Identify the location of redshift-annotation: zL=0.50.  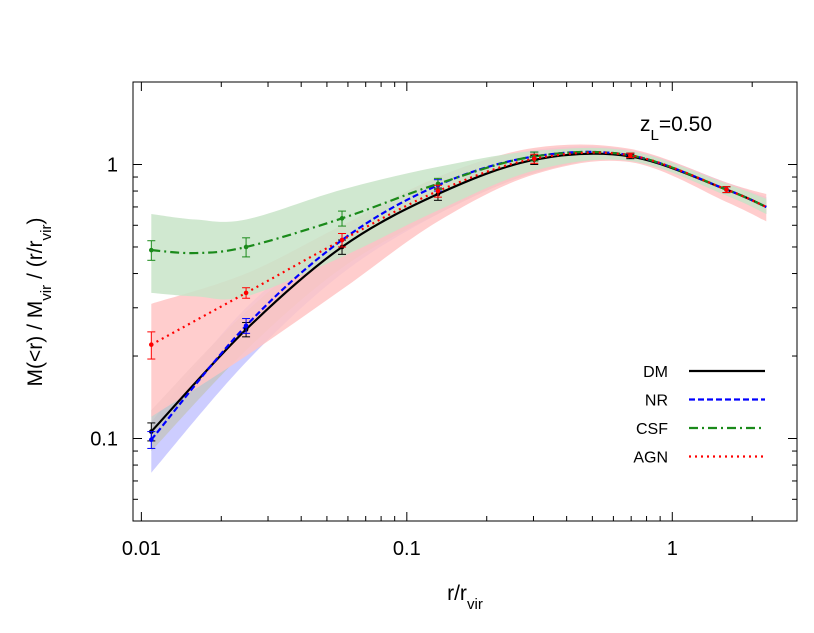
(676, 128).